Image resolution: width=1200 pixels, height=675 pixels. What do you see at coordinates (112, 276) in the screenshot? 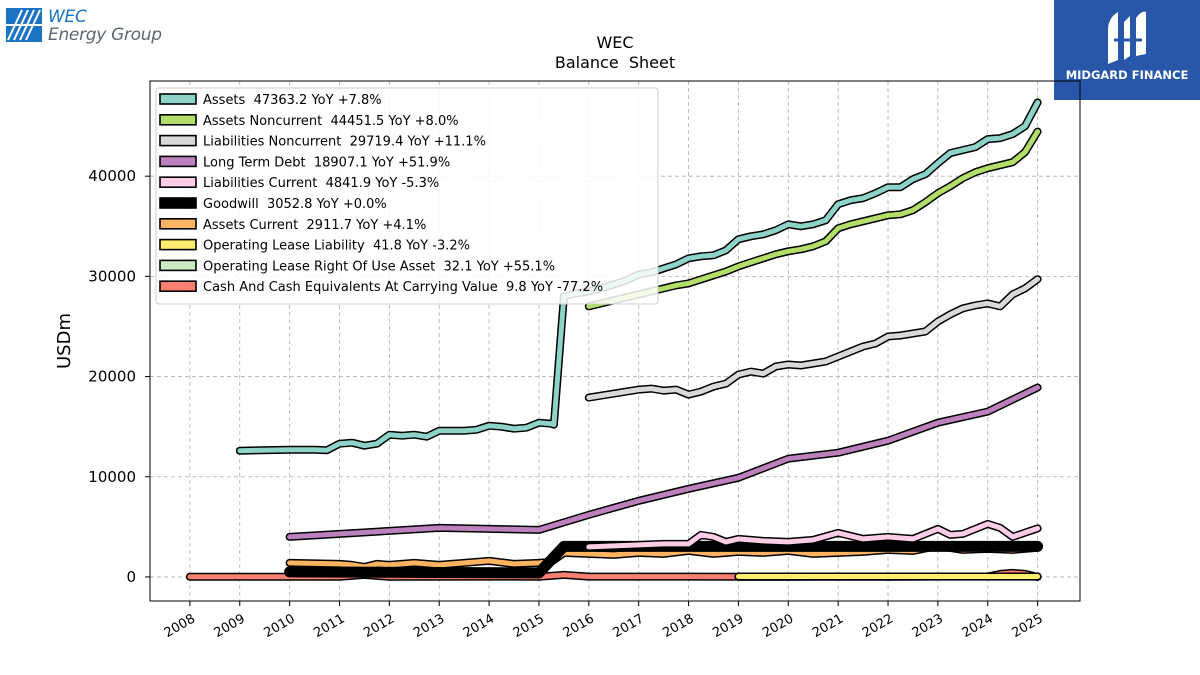
I see `y-tick-label: 30000` at bounding box center [112, 276].